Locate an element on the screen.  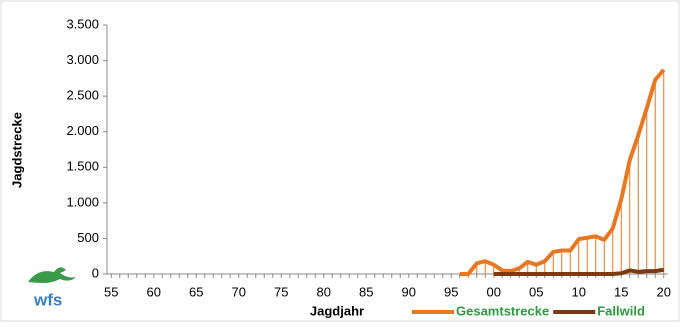
x-tick-label: 20 is located at coordinates (664, 291).